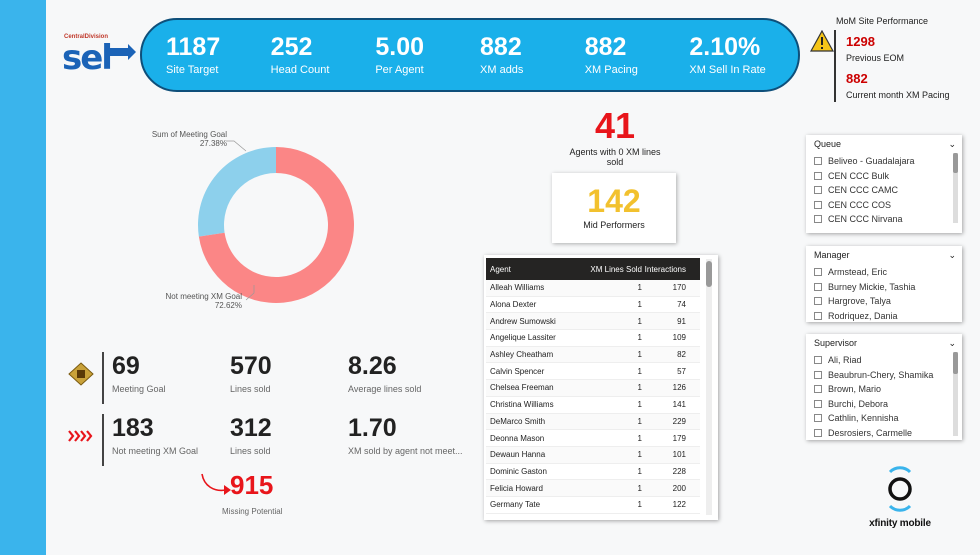  What do you see at coordinates (709, 387) in the screenshot?
I see `table-scrollbar` at bounding box center [709, 387].